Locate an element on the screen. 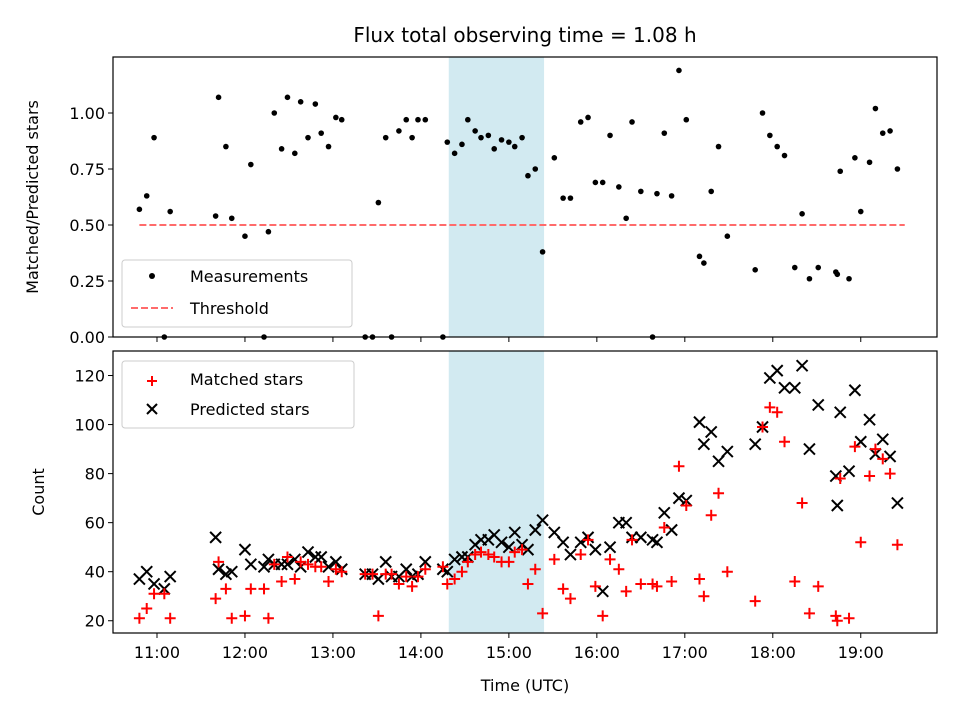 This screenshot has height=724, width=960. x-tick-label: 14:00 is located at coordinates (421, 652).